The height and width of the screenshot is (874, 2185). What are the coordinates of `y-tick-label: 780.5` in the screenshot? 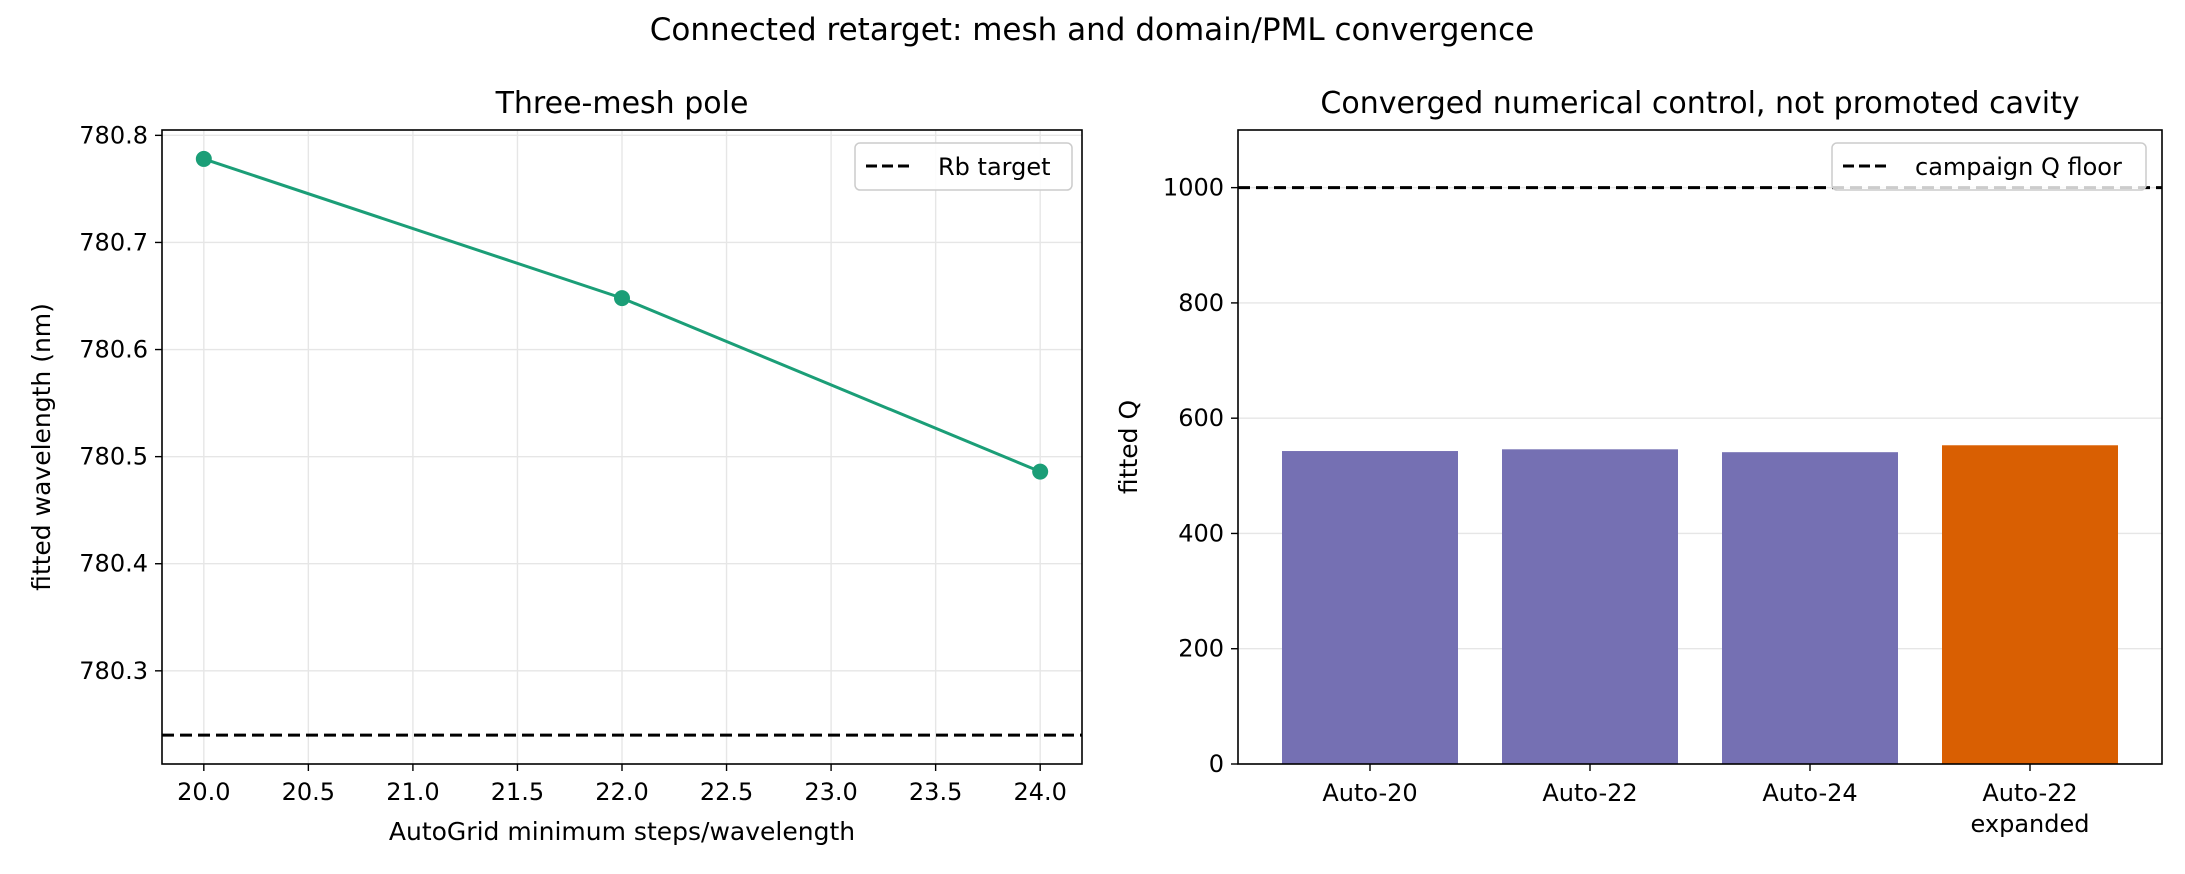 It's located at (113, 457).